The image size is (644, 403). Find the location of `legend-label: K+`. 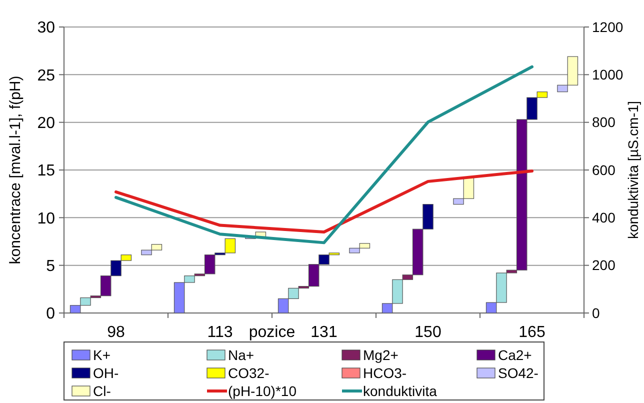

legend-label: K+ is located at coordinates (102, 355).